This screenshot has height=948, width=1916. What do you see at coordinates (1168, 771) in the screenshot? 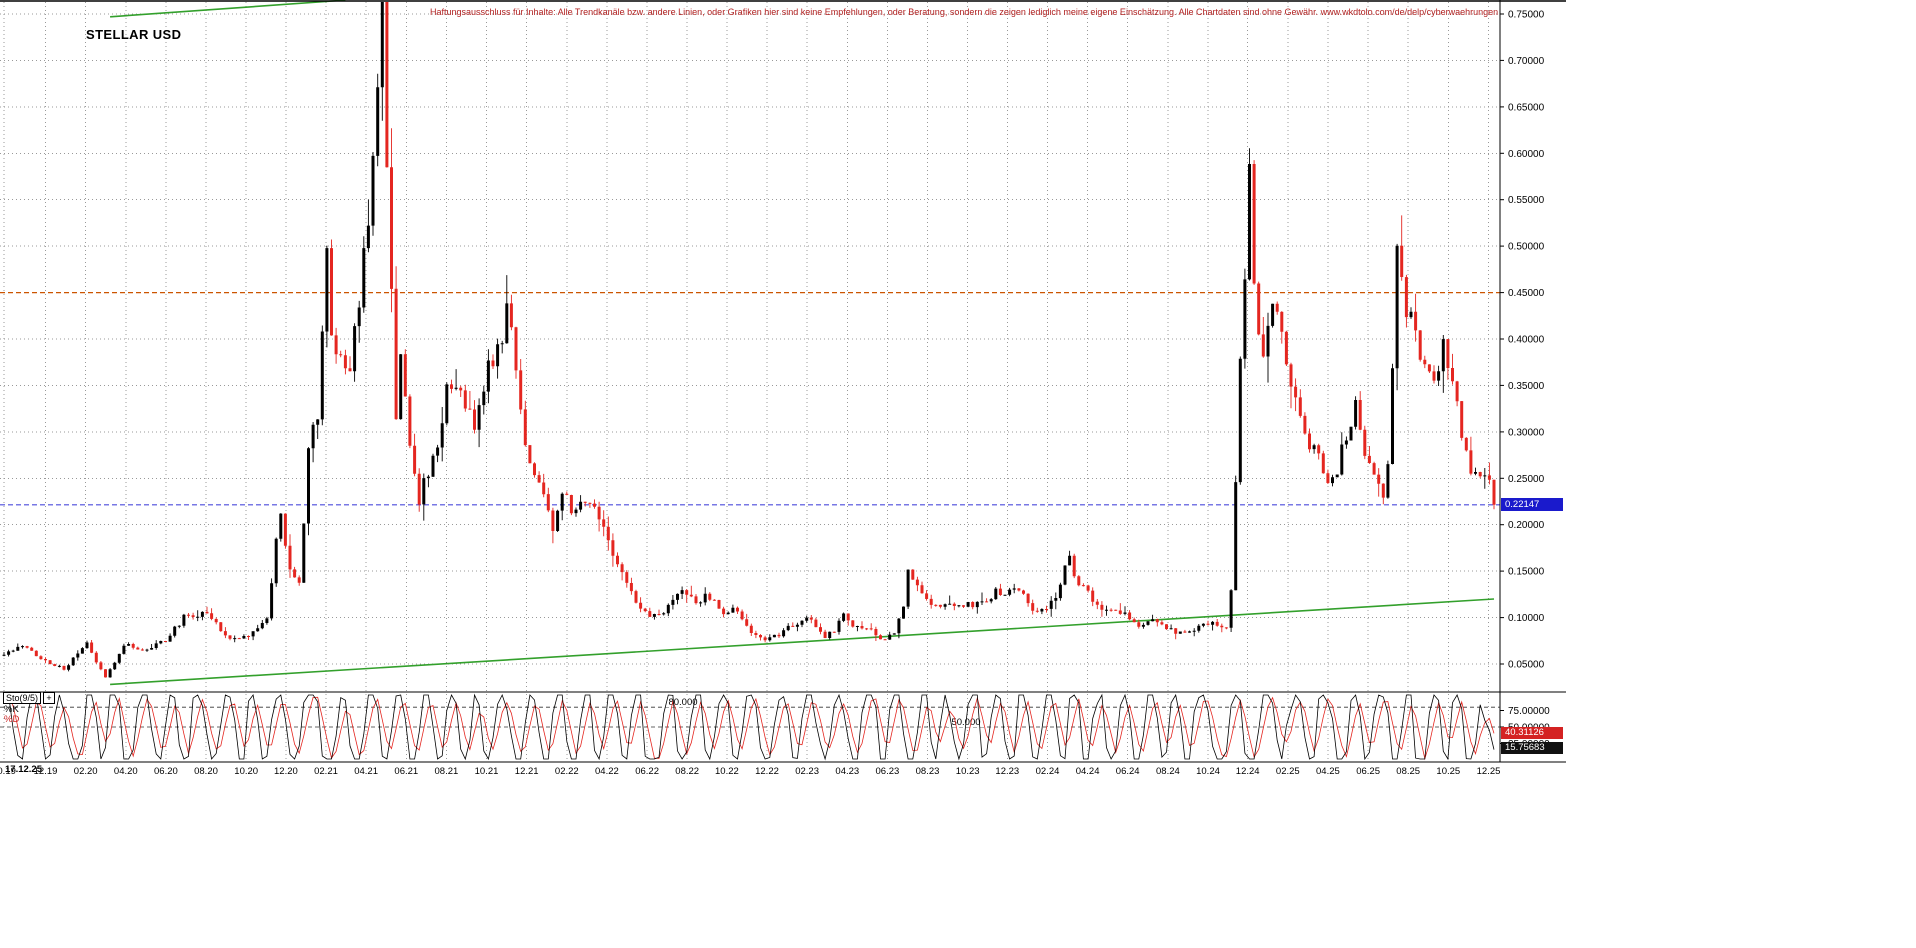
I see `date-tick-label: 08.24` at bounding box center [1168, 771].